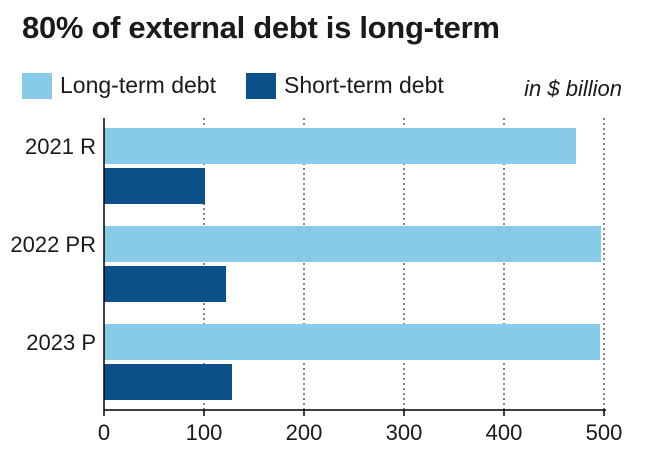 This screenshot has height=466, width=660. I want to click on chart-title: 80% of external debt is long-term, so click(261, 27).